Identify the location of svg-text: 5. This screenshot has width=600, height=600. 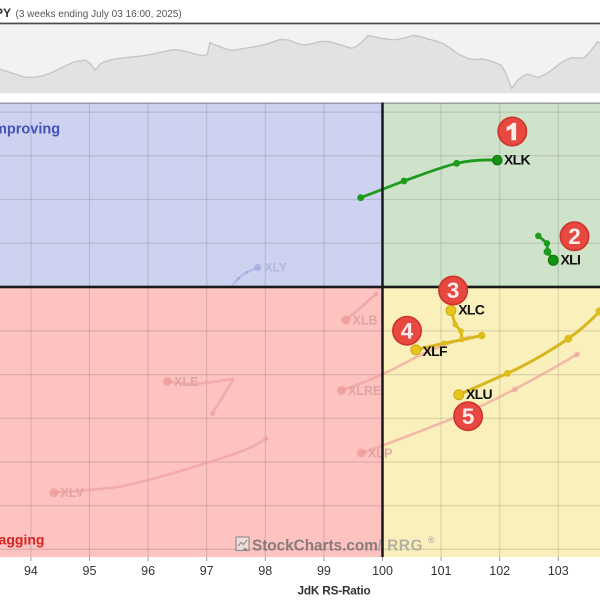
(468, 416).